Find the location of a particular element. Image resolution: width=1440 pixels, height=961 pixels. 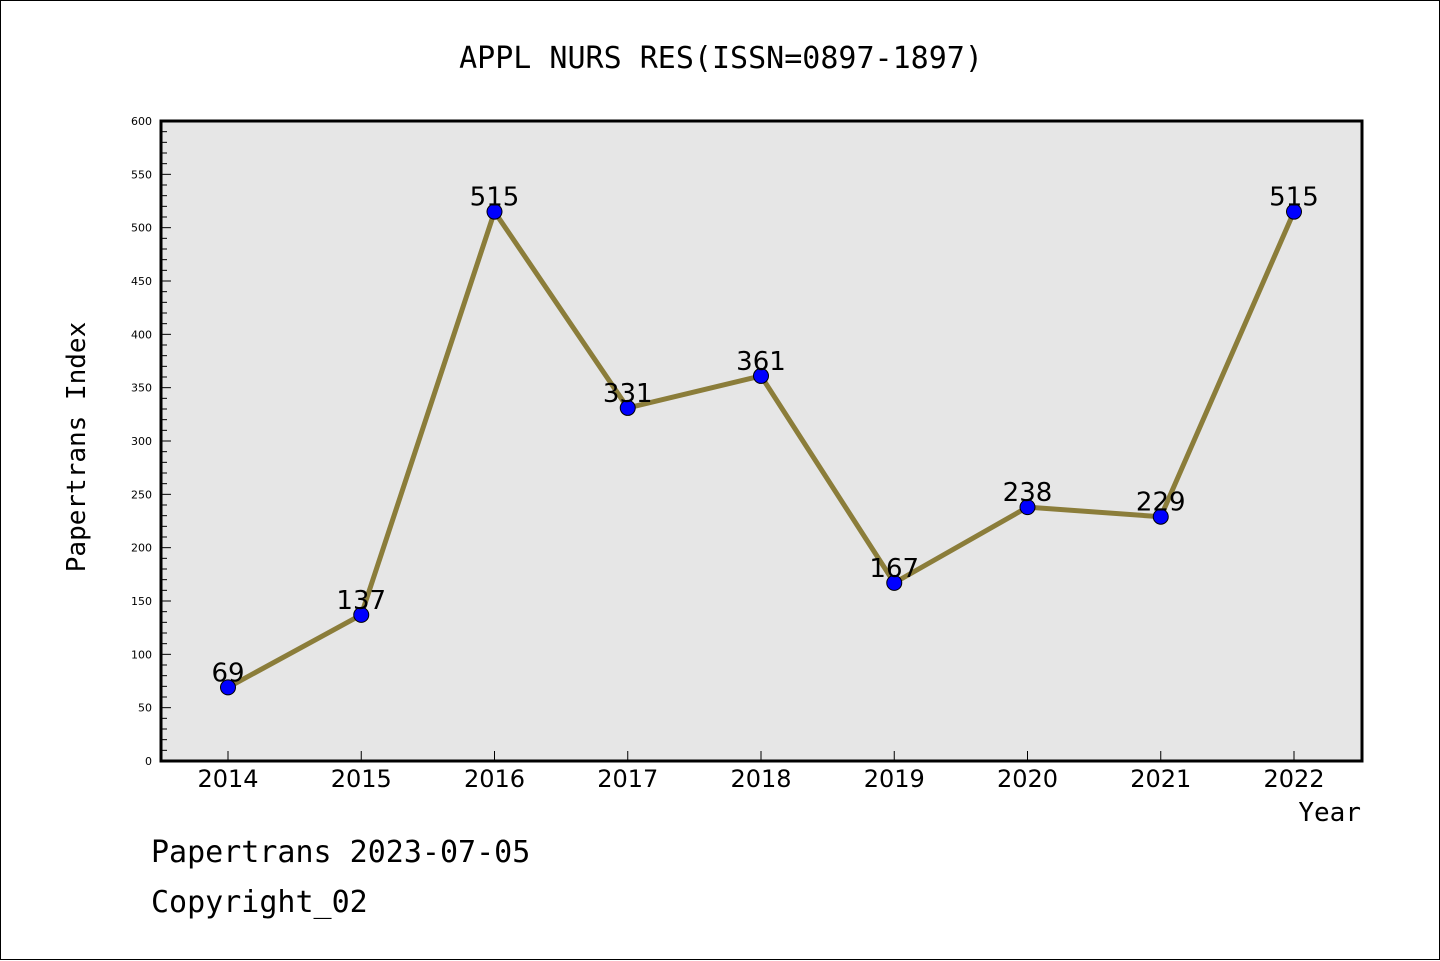

x-tick-label: 2014 is located at coordinates (227, 779).